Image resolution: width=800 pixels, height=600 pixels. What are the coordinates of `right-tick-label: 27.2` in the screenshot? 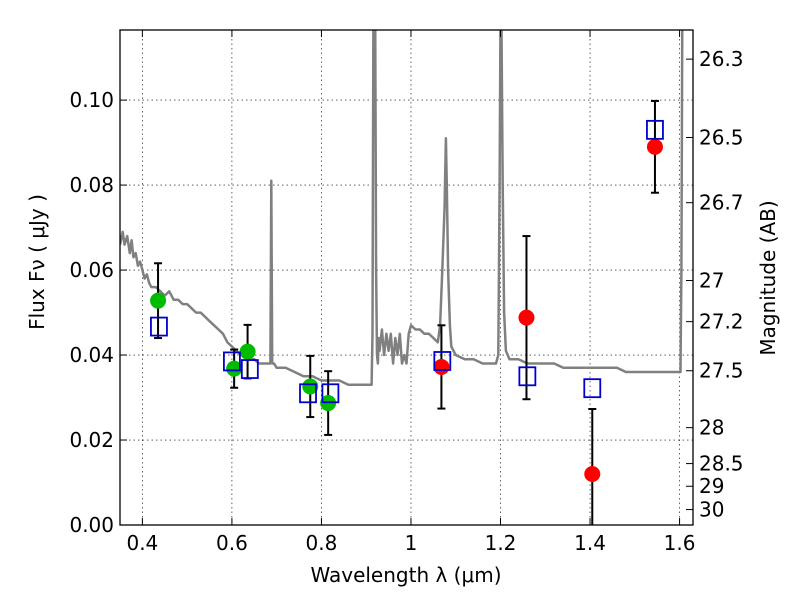 It's located at (721, 322).